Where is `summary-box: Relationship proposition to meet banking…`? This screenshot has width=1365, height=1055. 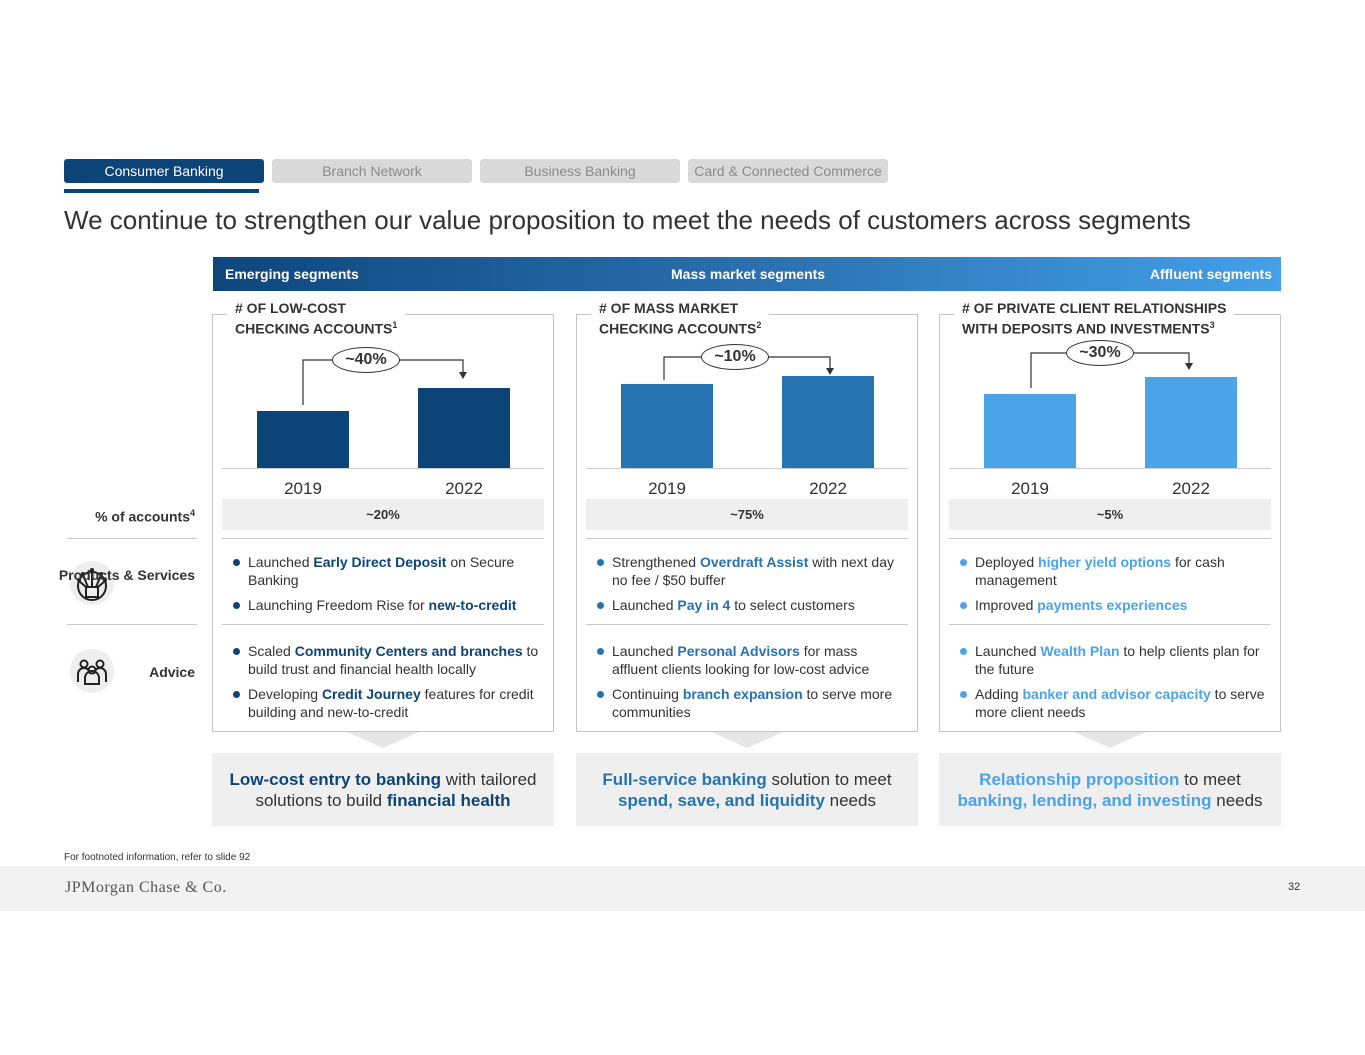
summary-box: Relationship proposition to meet banking… is located at coordinates (1110, 789).